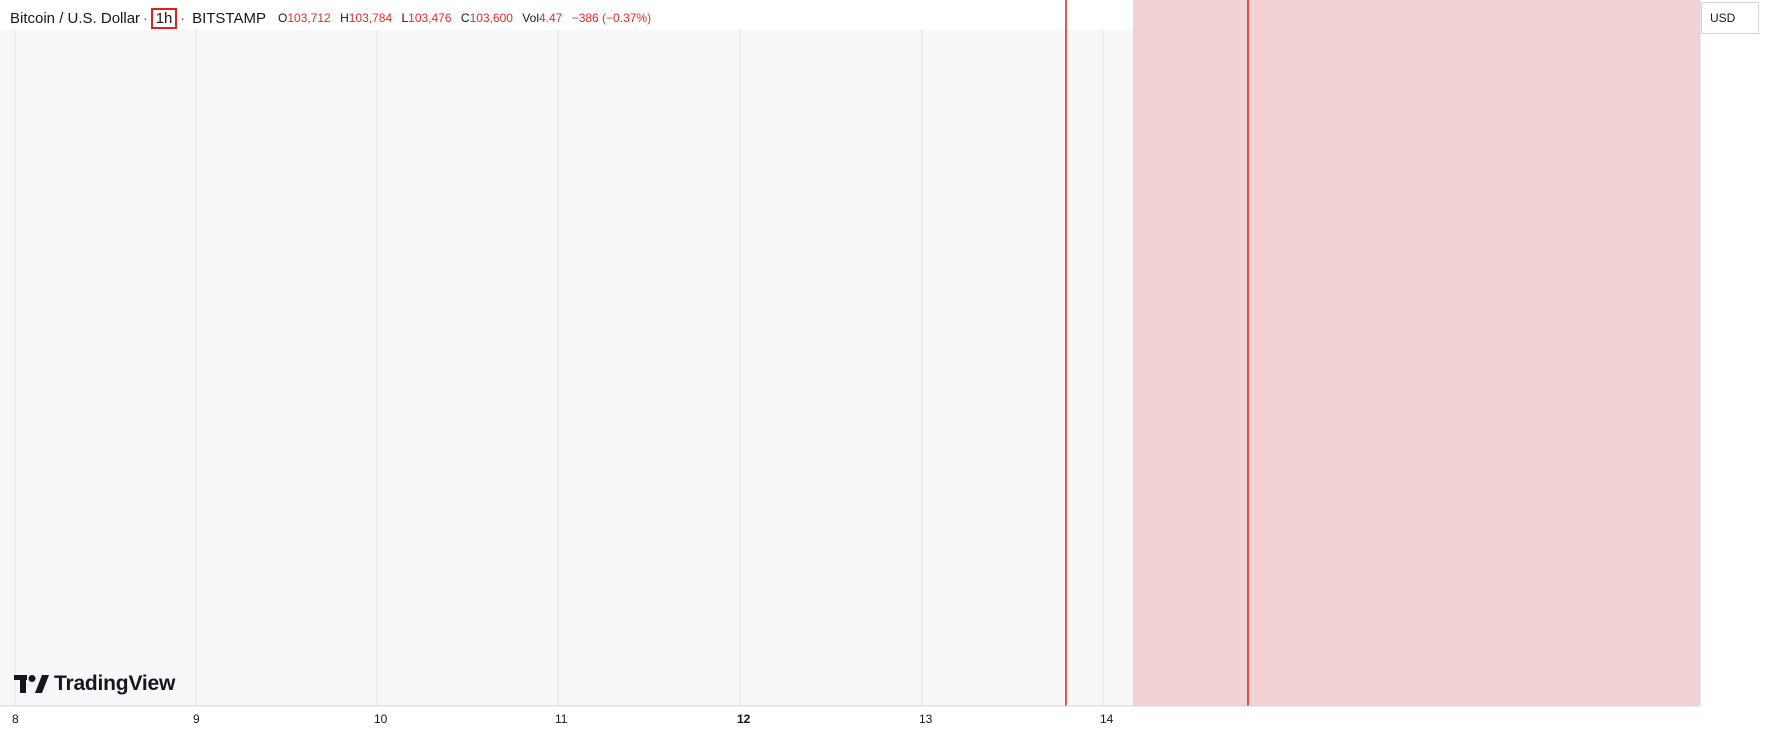 The image size is (1766, 740). What do you see at coordinates (229, 18) in the screenshot?
I see `exchange-name: BITSTAMP` at bounding box center [229, 18].